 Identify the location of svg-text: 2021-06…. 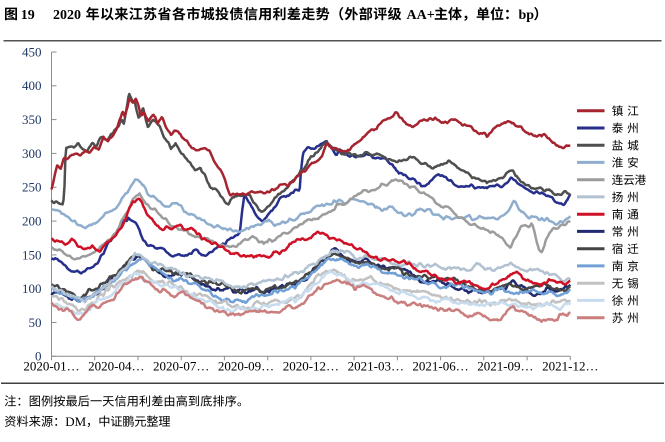
(440, 365).